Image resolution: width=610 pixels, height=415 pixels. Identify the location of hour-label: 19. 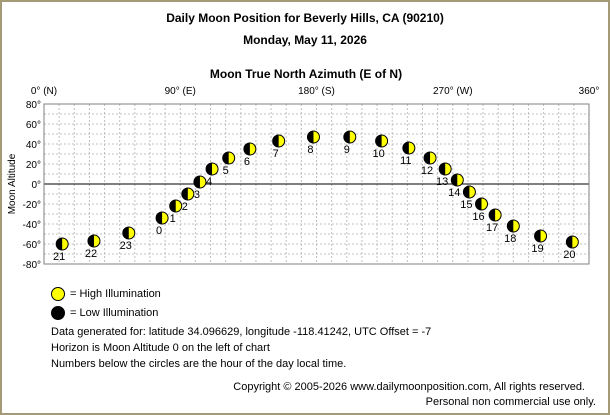
(537, 249).